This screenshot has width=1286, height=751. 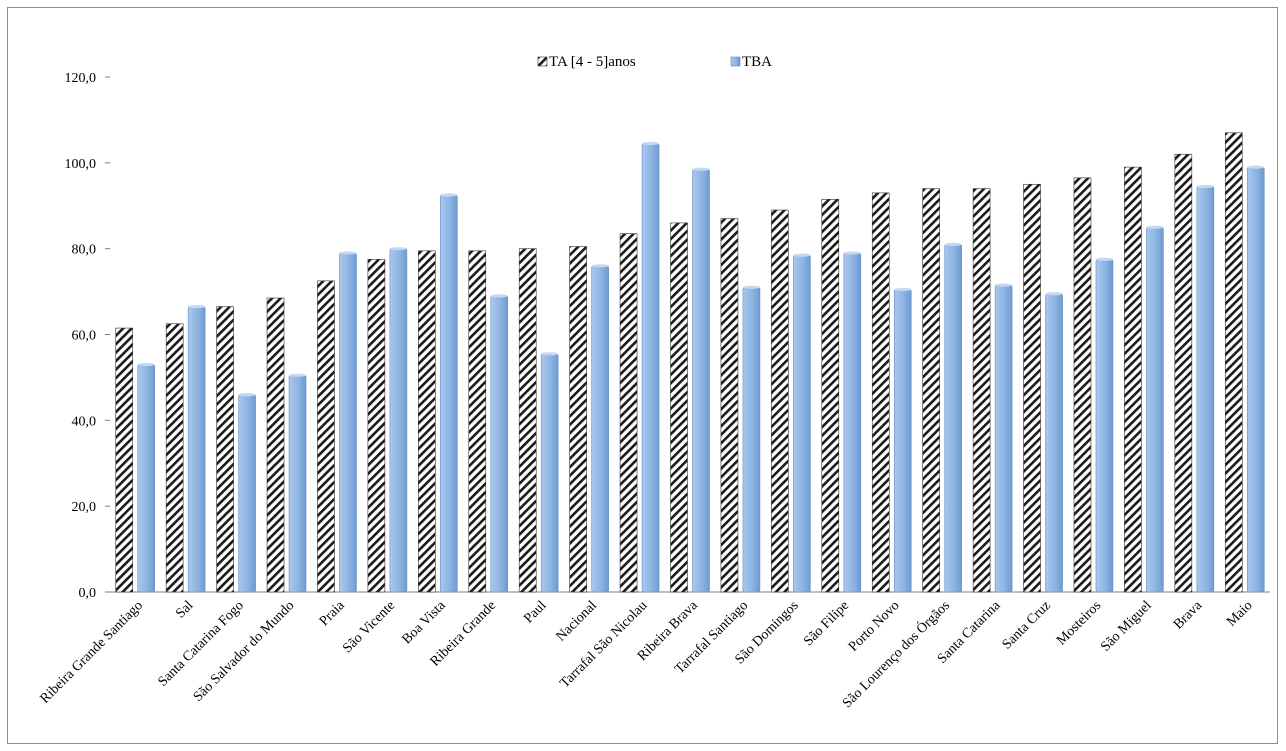 What do you see at coordinates (1240, 614) in the screenshot?
I see `category-label: Maio` at bounding box center [1240, 614].